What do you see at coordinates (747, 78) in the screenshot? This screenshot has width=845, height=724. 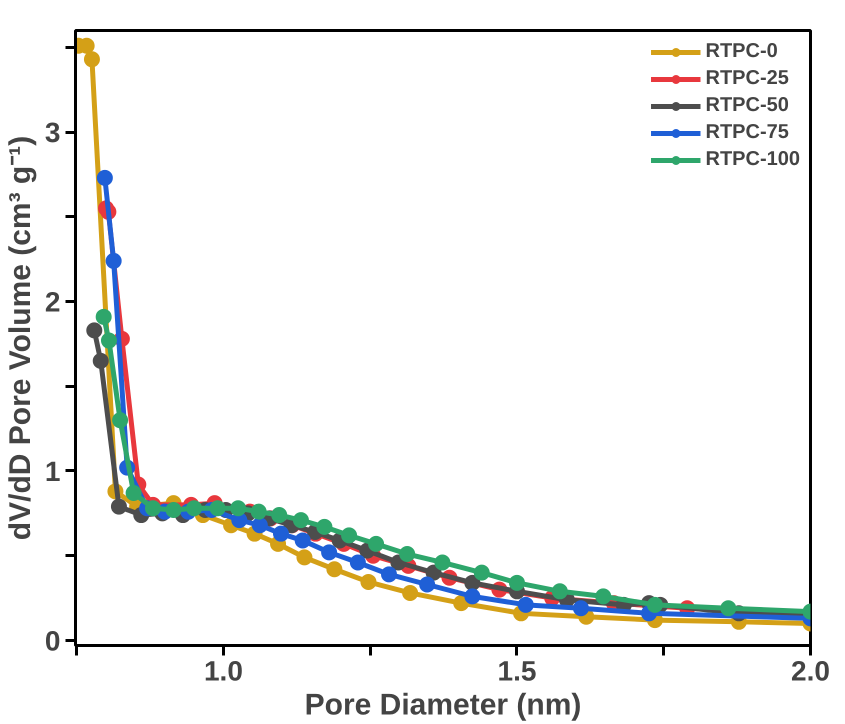 I see `legend-label: RTPC-25` at bounding box center [747, 78].